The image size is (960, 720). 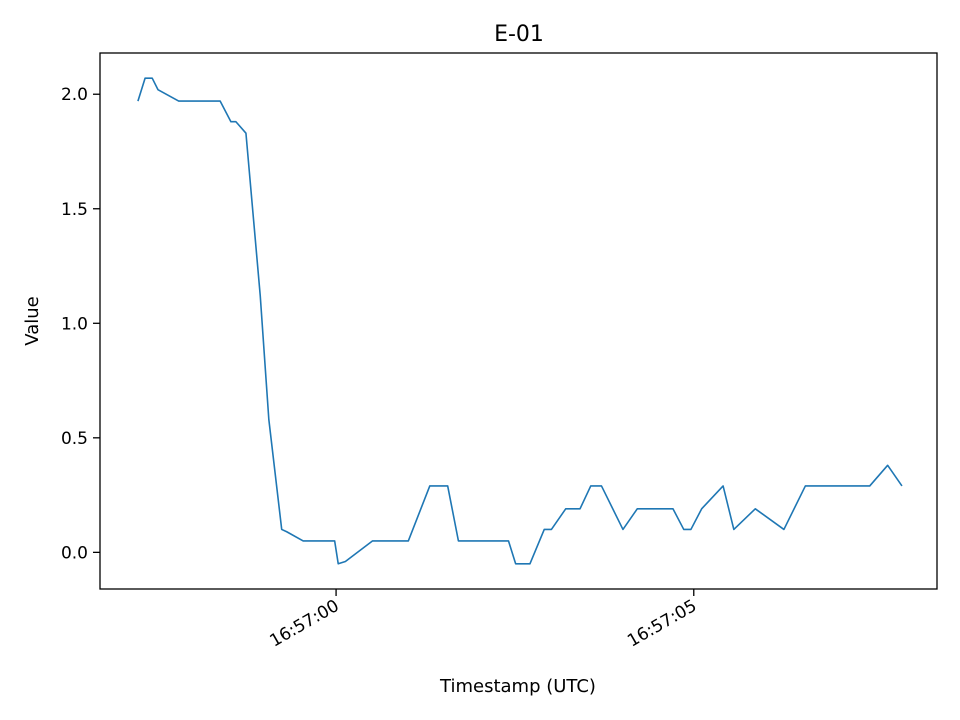 I want to click on y-axis-label: Value, so click(x=32, y=320).